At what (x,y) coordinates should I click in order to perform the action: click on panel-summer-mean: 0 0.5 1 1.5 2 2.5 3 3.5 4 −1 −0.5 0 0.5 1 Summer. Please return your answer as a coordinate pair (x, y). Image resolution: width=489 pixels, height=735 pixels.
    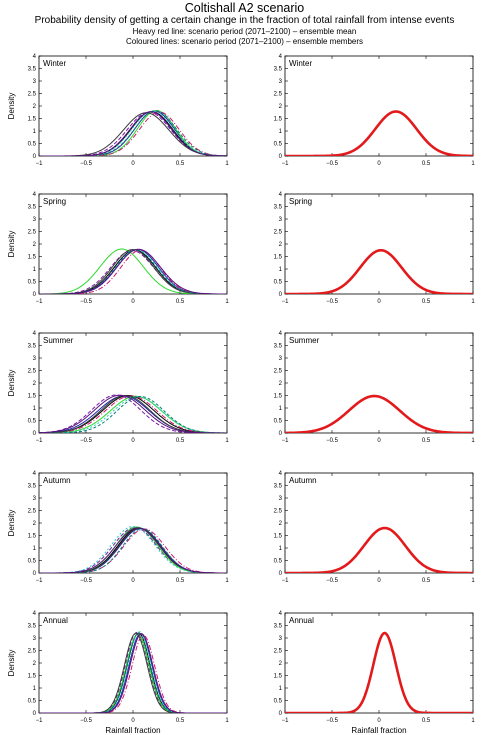
    Looking at the image, I should click on (375, 387).